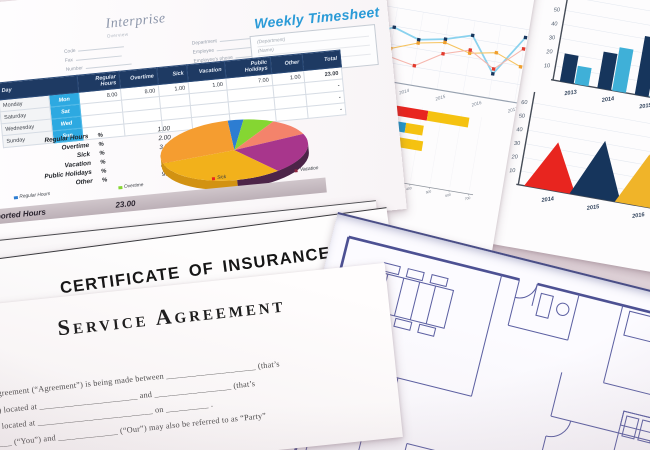 This screenshot has height=450, width=650. Describe the element at coordinates (133, 186) in the screenshot. I see `legend-label: Overtime` at that location.